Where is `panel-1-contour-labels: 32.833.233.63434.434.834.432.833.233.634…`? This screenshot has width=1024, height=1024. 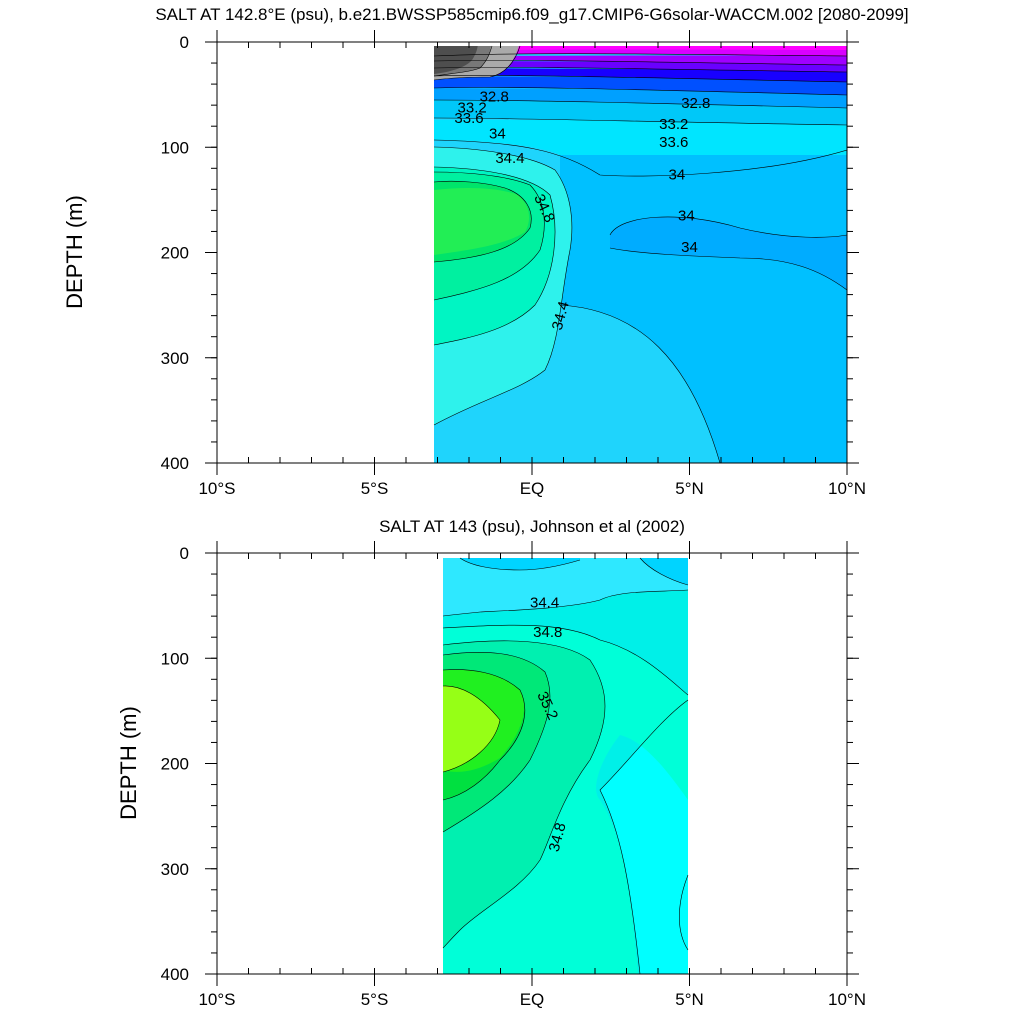 panel-1-contour-labels: 32.833.233.63434.434.834.432.833.233.634… is located at coordinates (582, 210).